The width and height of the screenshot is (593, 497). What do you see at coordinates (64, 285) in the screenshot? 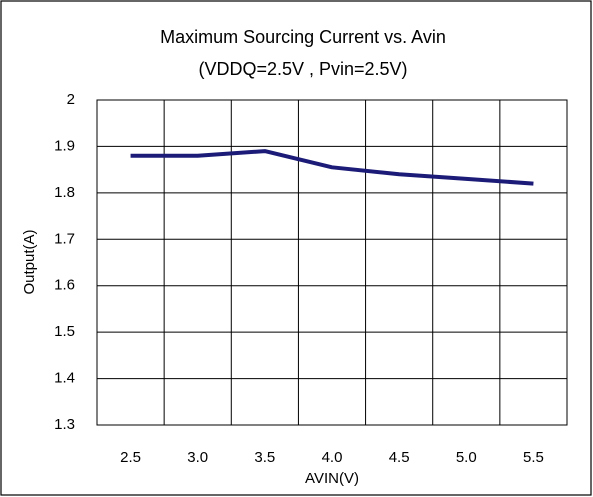
I see `y-tick-label: 1.6` at bounding box center [64, 285].